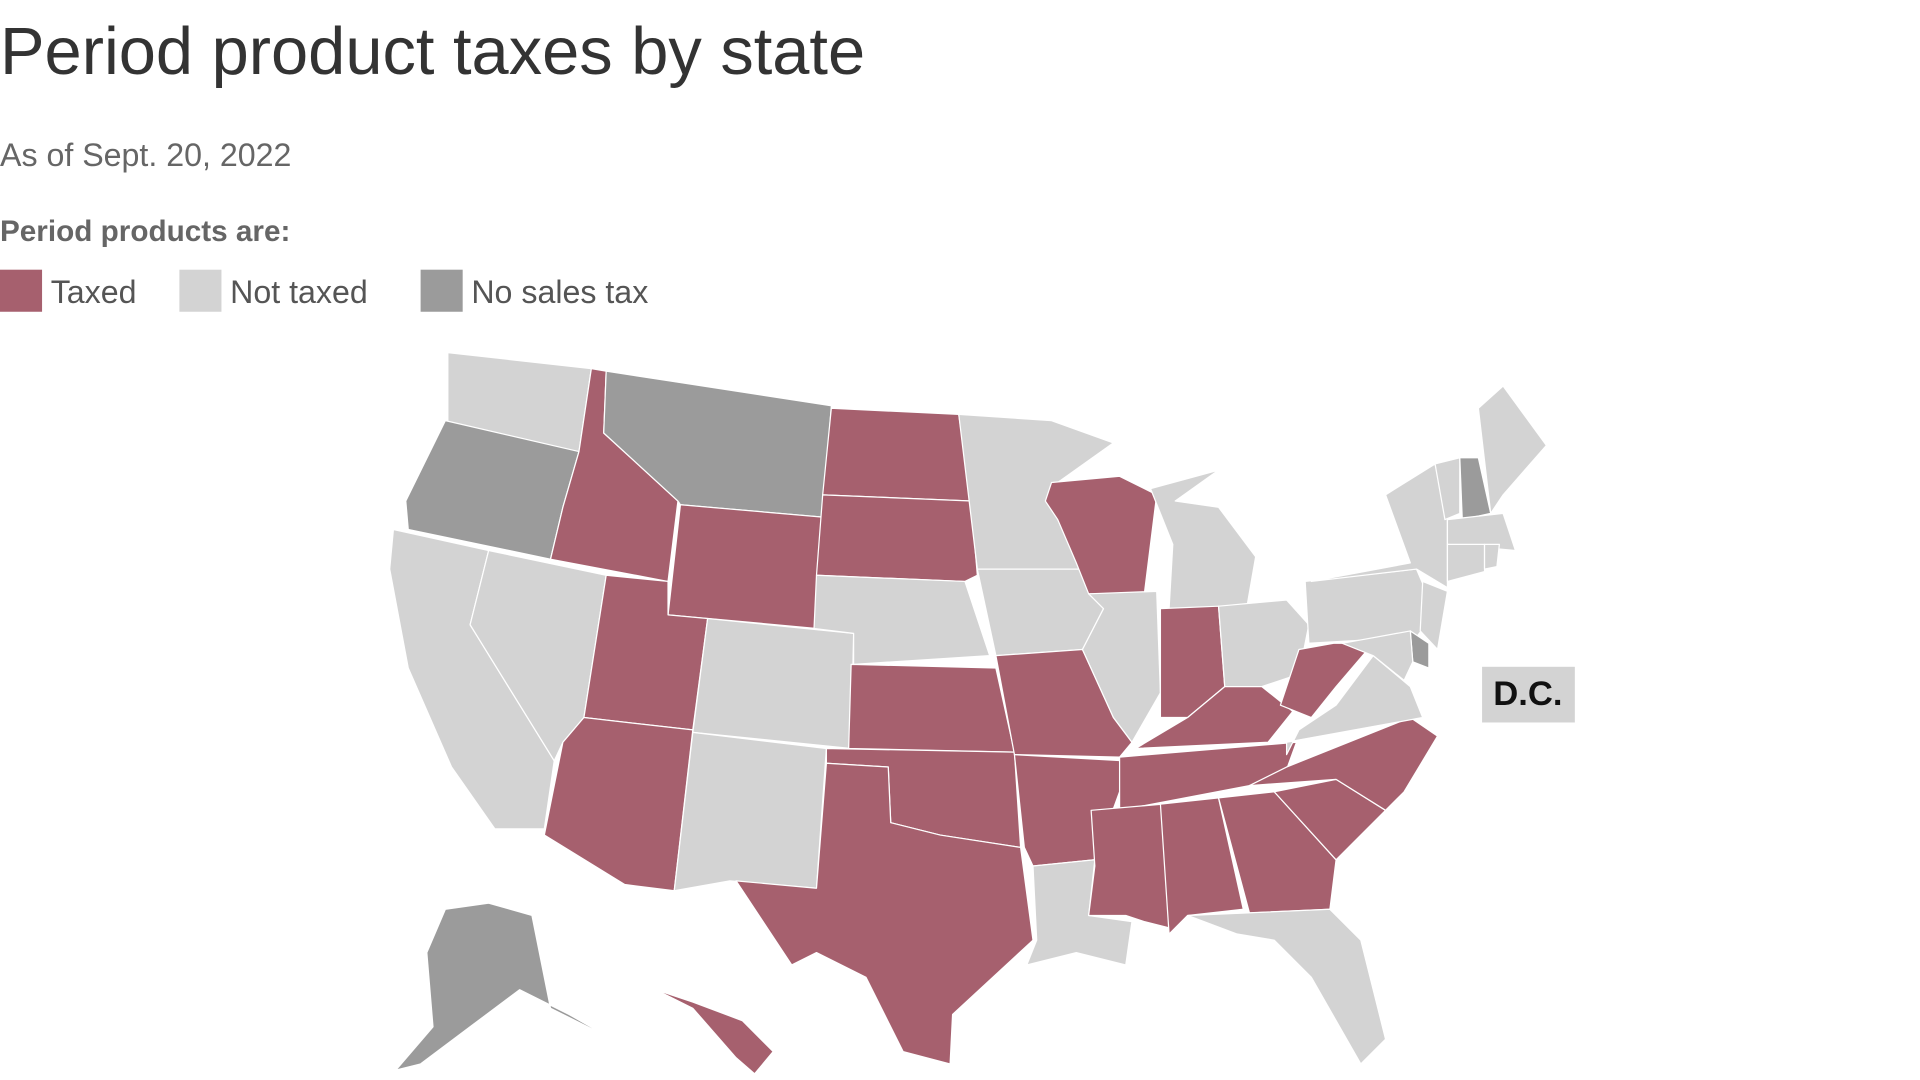 This screenshot has height=1080, width=1920. Describe the element at coordinates (94, 292) in the screenshot. I see `legend-label: Taxed` at that location.